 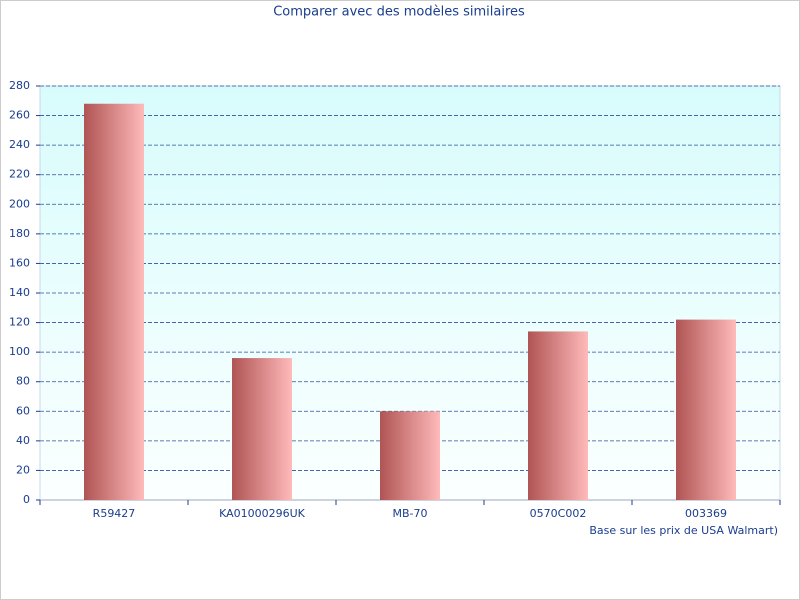 I want to click on y-tick-label: 20, so click(x=23, y=469).